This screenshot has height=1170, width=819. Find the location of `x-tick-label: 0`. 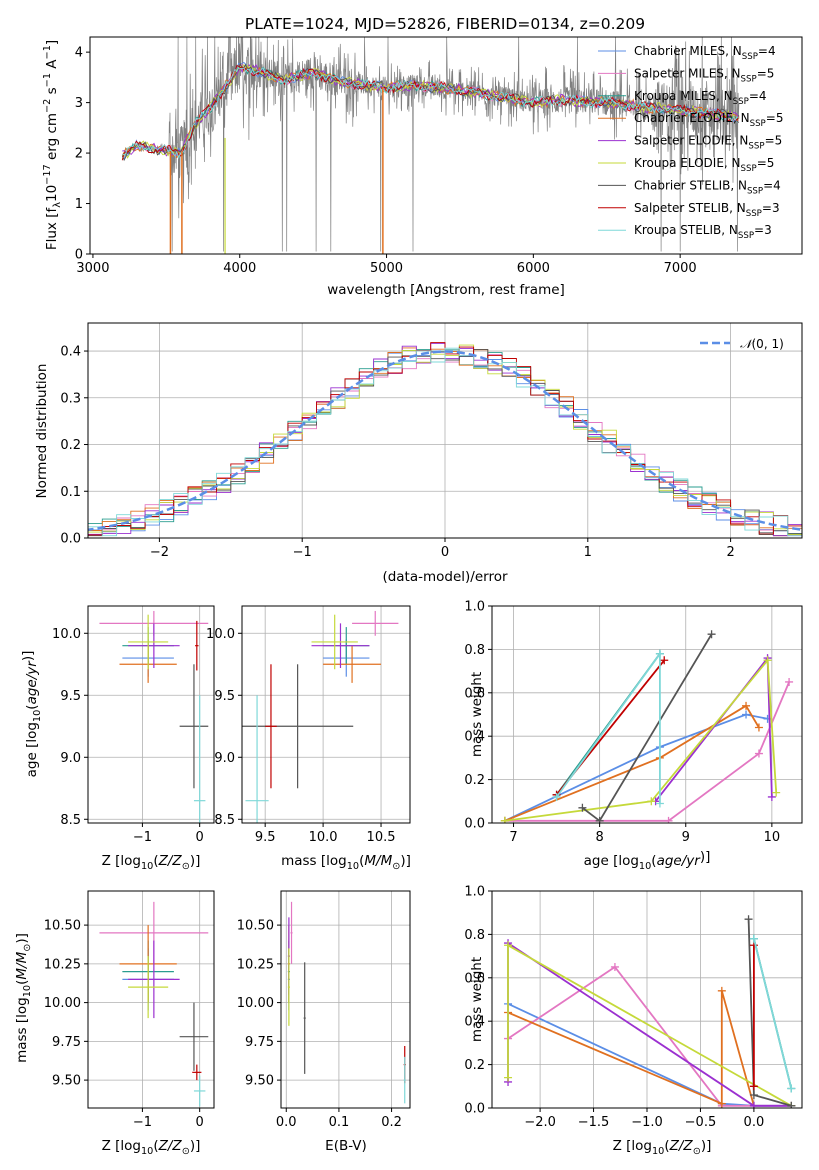

x-tick-label: 0 is located at coordinates (200, 1122).